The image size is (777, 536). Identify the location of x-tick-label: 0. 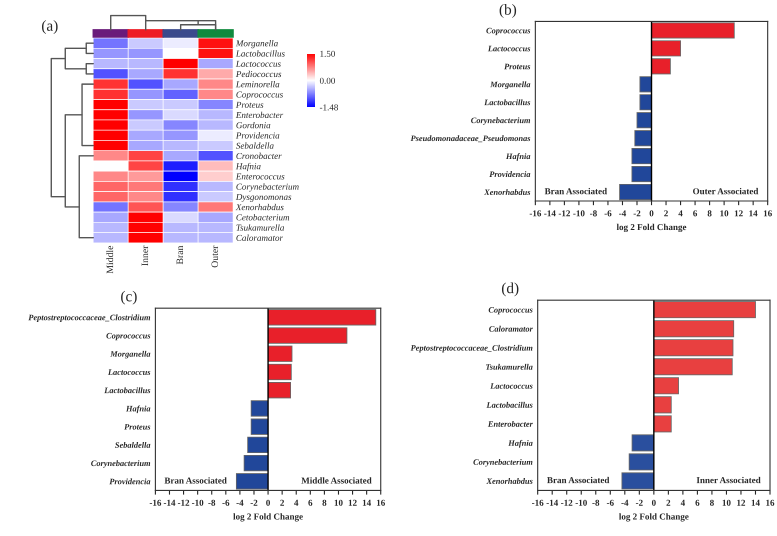
(268, 503).